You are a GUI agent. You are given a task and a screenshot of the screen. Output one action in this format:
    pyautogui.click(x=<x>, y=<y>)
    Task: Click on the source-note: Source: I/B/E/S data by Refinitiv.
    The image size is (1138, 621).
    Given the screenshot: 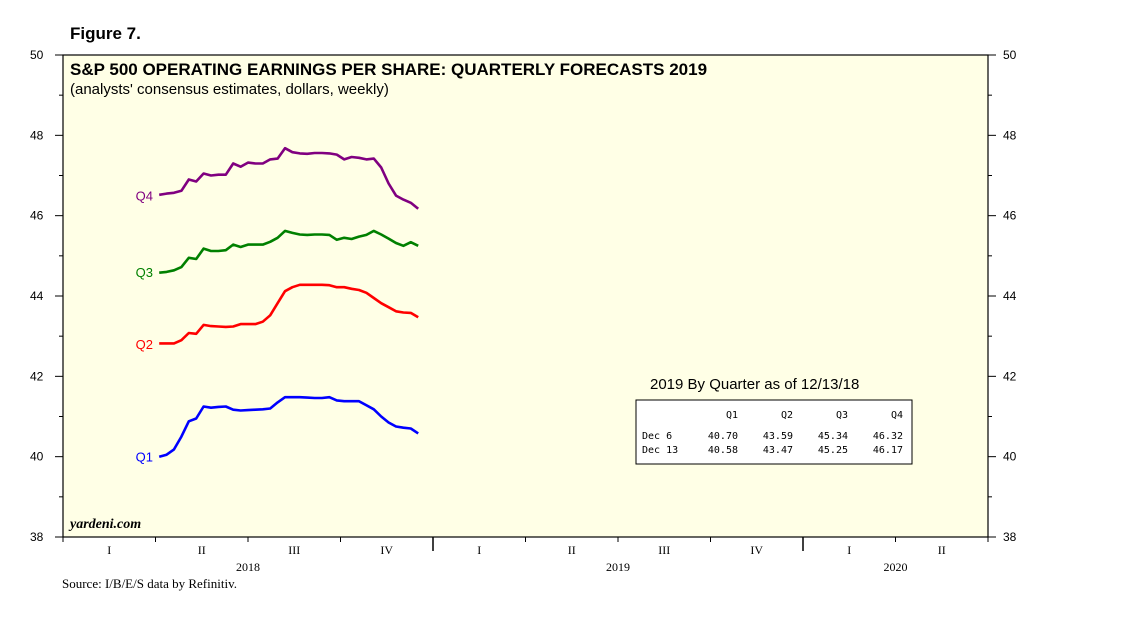 What is the action you would take?
    pyautogui.click(x=149, y=583)
    